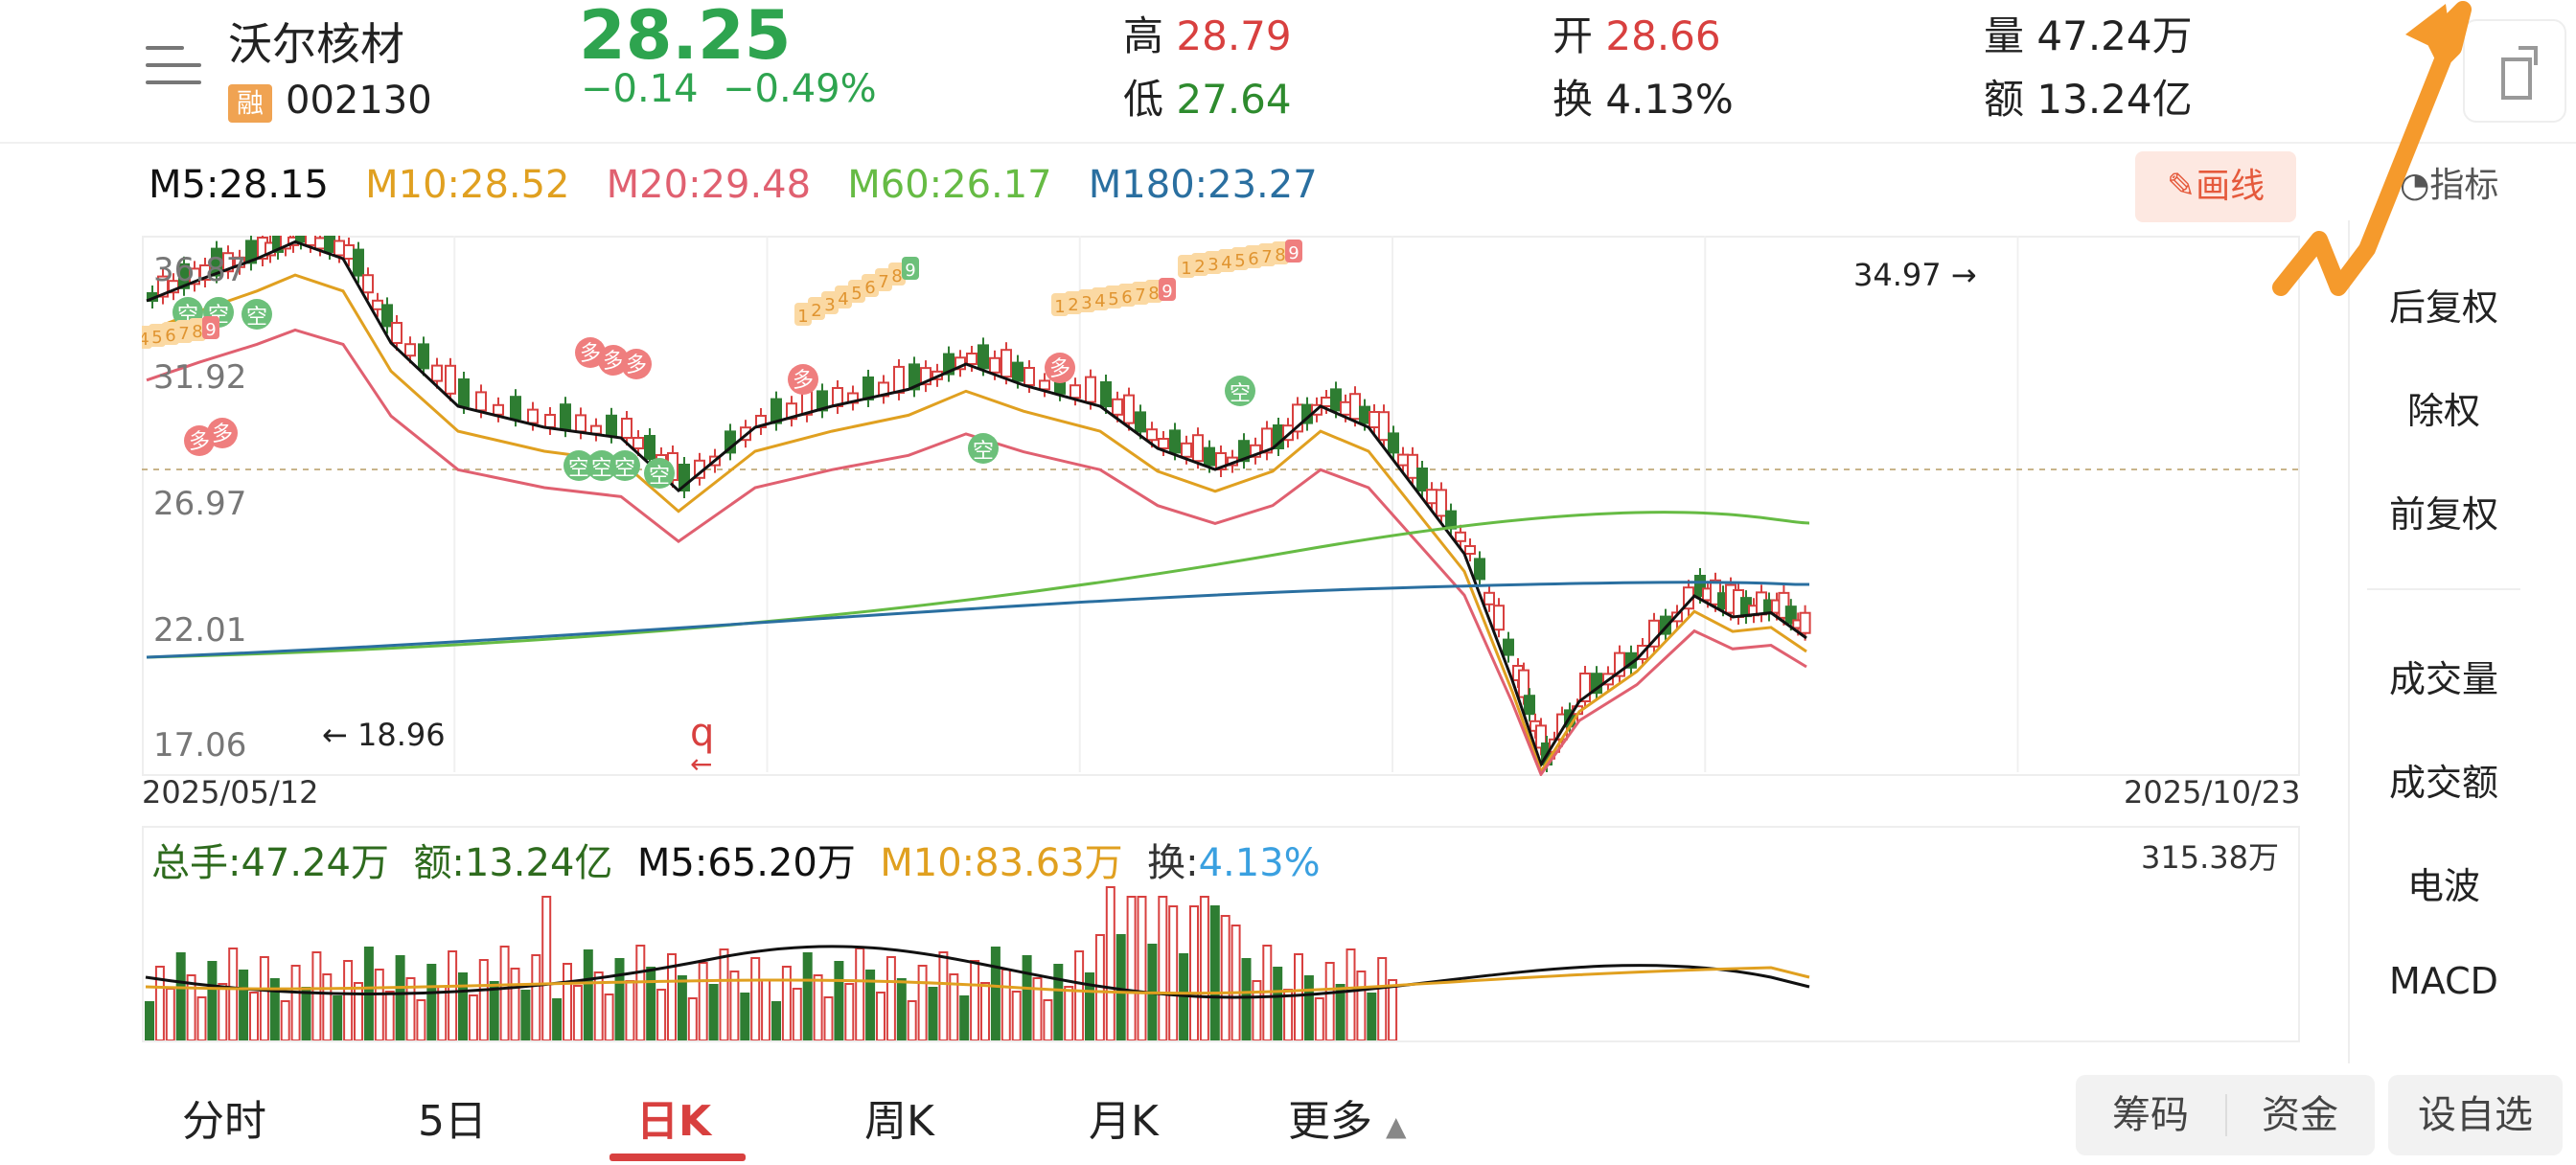 The height and width of the screenshot is (1165, 2576). I want to click on menu-volume: 成交量, so click(2443, 679).